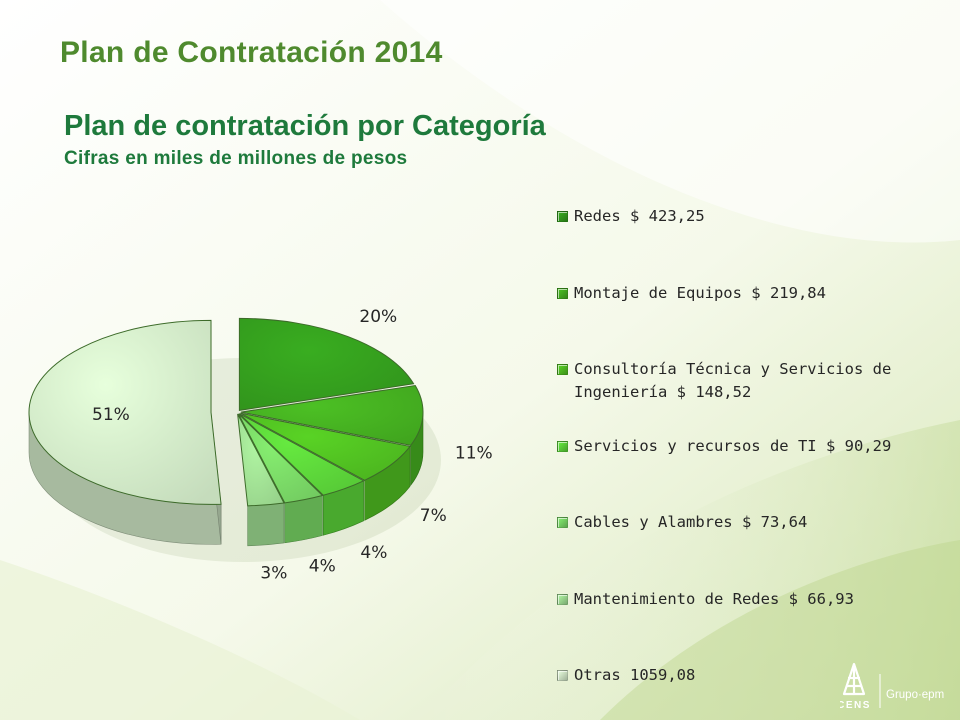 The width and height of the screenshot is (960, 720). What do you see at coordinates (236, 158) in the screenshot?
I see `chart-units-caption: Cifras en miles de millones de pesos` at bounding box center [236, 158].